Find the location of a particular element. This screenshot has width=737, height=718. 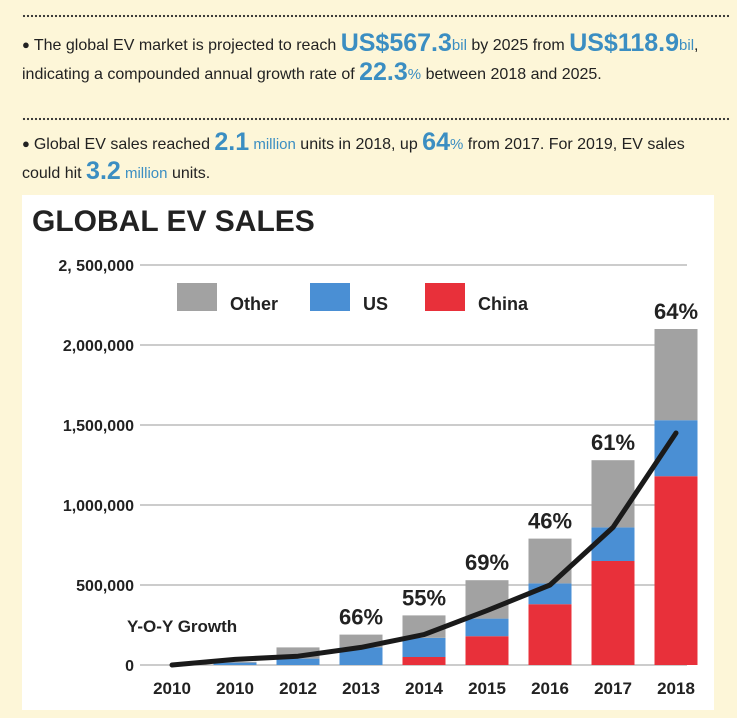

legend-swatch-us is located at coordinates (330, 297).